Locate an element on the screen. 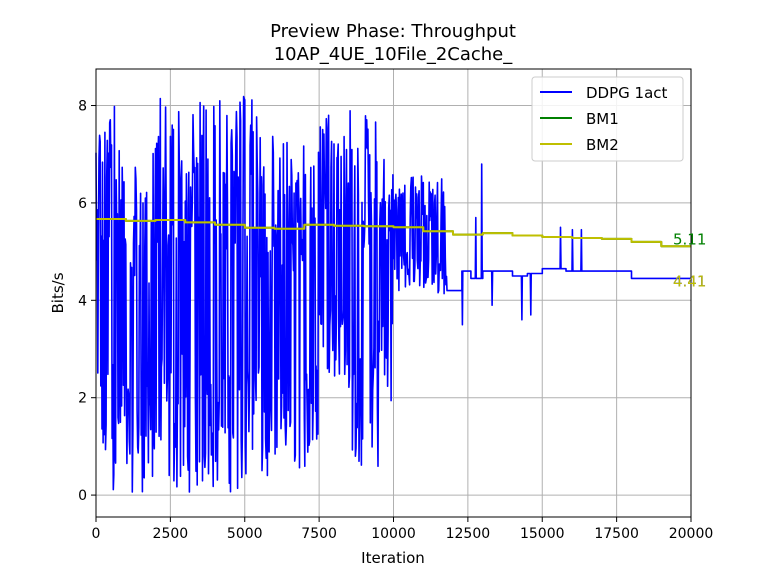 This screenshot has height=580, width=768. x-axis-ticks: 0 2500 5000 7500 10000 12500 15000 17500 20000 is located at coordinates (403, 529).